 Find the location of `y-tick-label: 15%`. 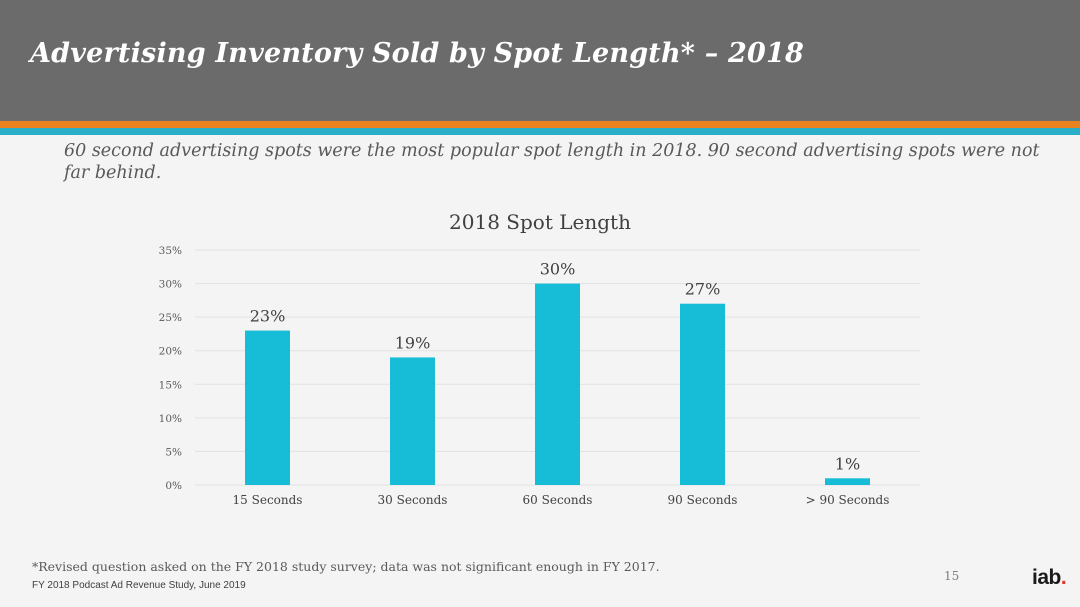

y-tick-label: 15% is located at coordinates (170, 385).